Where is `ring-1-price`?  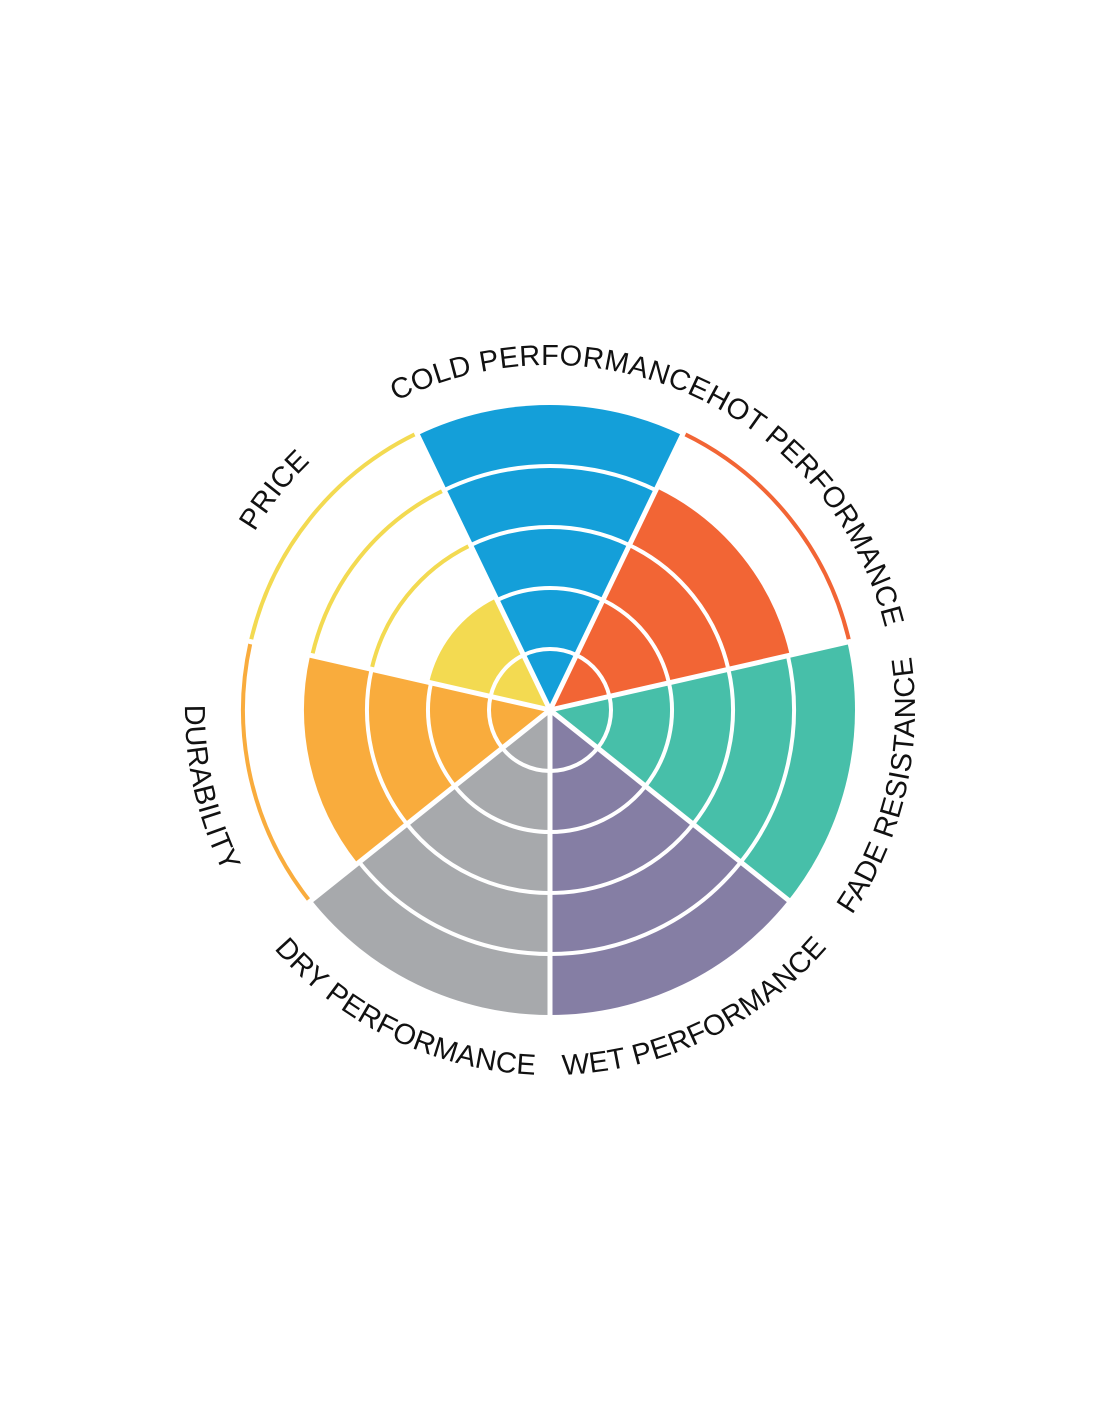
ring-1-price is located at coordinates (506, 675).